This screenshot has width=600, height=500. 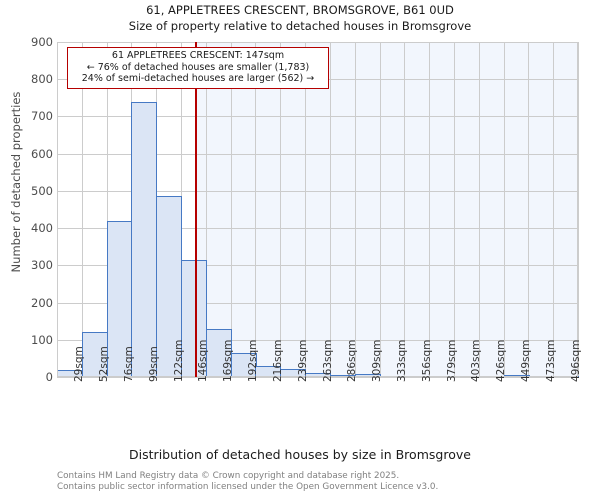 I want to click on bar-473sqm, so click(x=541, y=376).